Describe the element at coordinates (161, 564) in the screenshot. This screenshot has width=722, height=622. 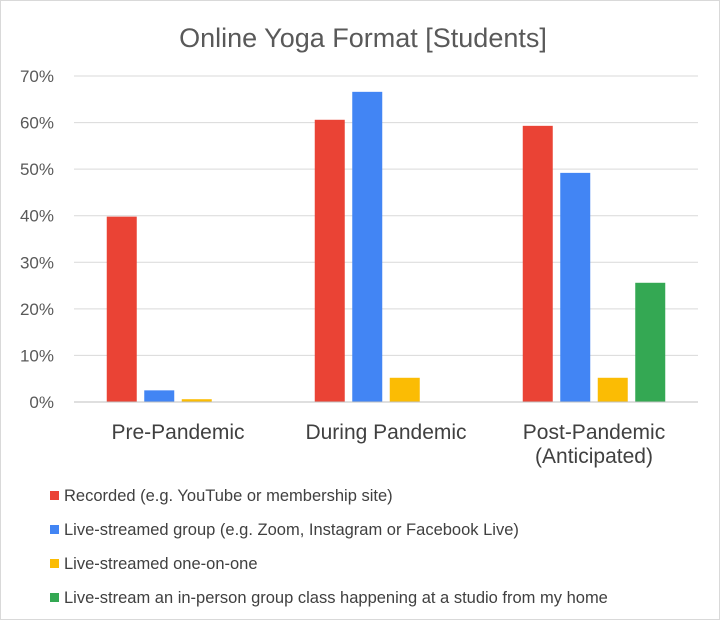
I see `legend-label: Live-streamed one-on-one` at that location.